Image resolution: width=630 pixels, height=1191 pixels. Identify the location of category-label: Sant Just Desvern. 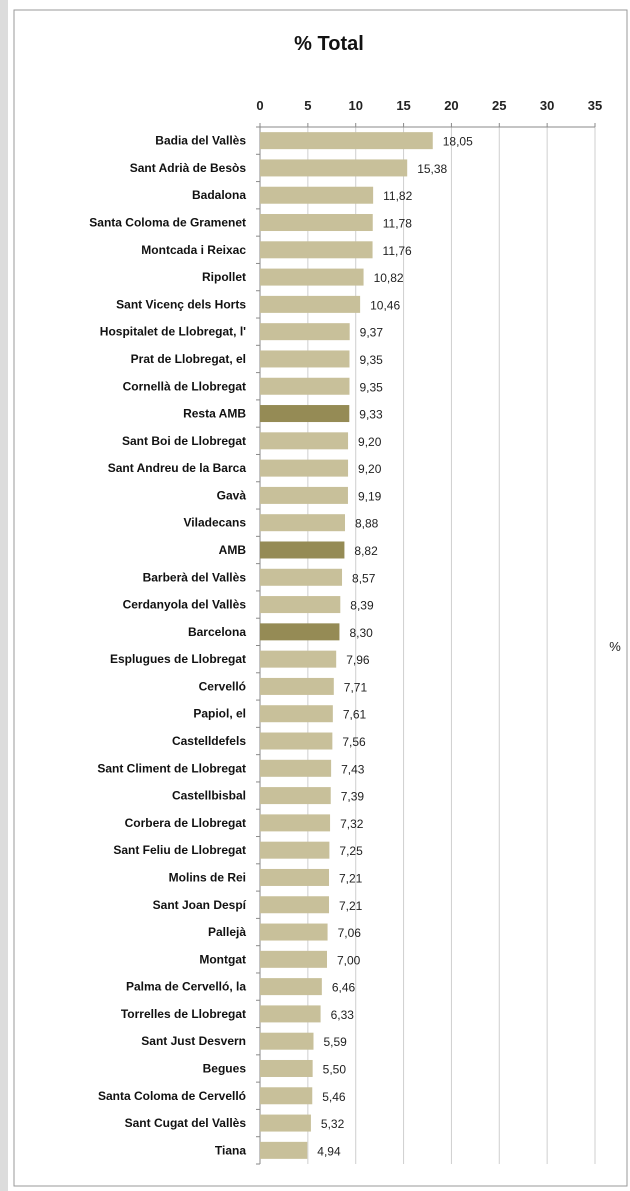
(193, 1041).